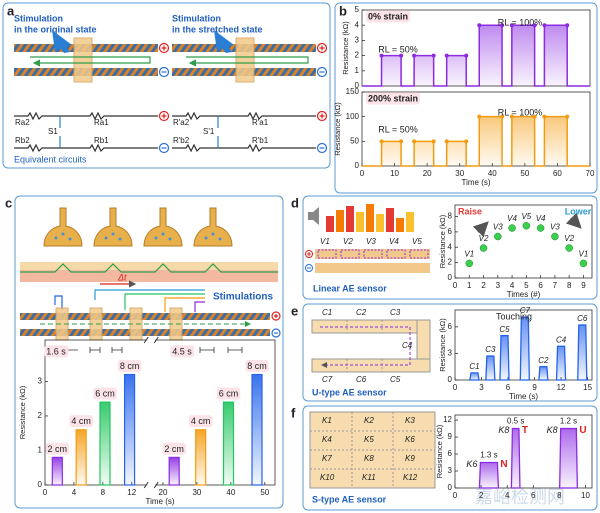 The width and height of the screenshot is (600, 513). What do you see at coordinates (512, 228) in the screenshot?
I see `point` at bounding box center [512, 228].